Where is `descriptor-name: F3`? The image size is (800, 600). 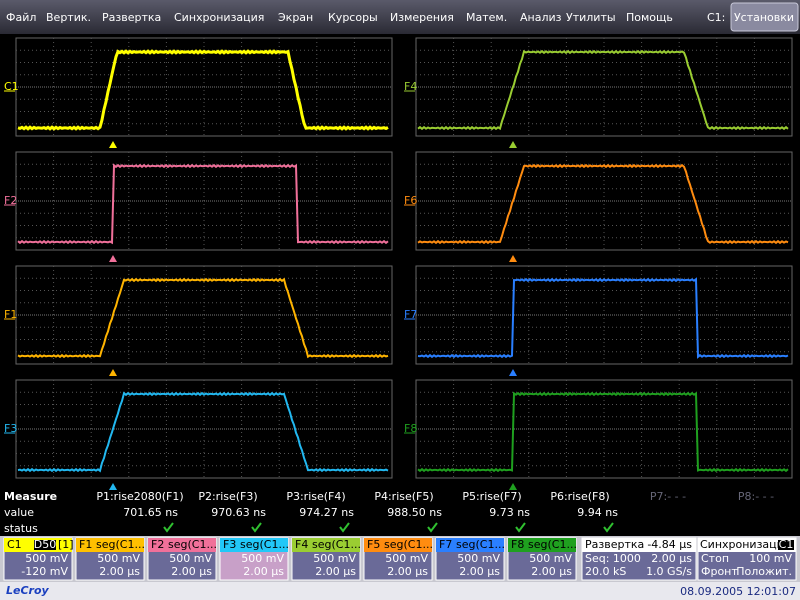 descriptor-name: F3 is located at coordinates (229, 544).